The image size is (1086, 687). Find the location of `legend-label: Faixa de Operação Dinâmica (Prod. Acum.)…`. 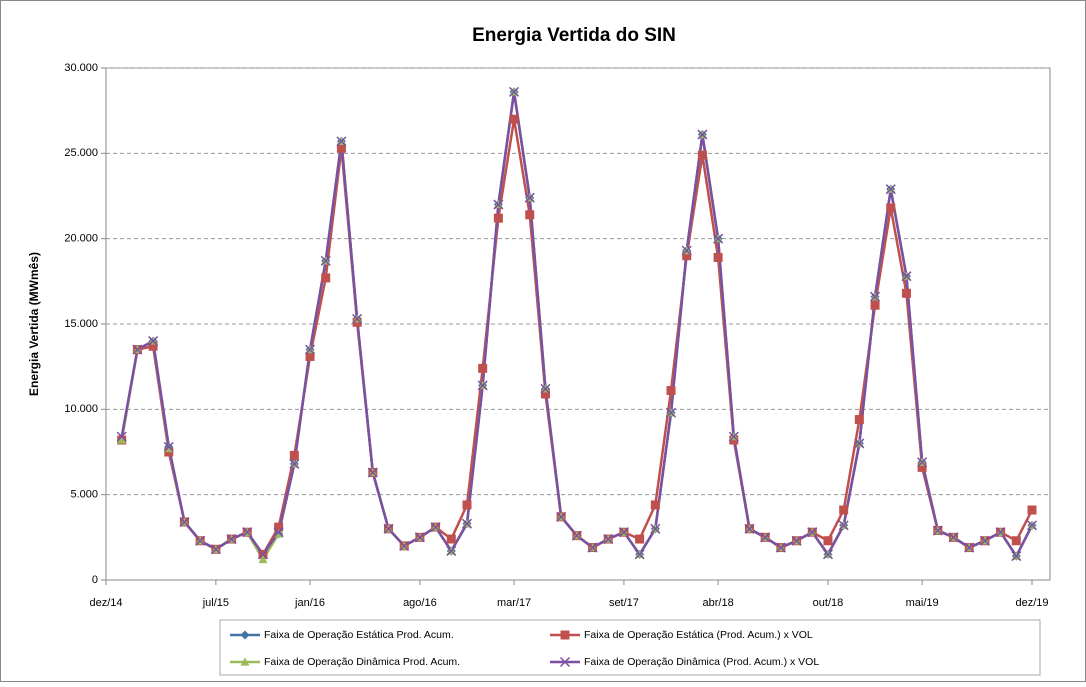

legend-label: Faixa de Operação Dinâmica (Prod. Acum.)… is located at coordinates (701, 662).